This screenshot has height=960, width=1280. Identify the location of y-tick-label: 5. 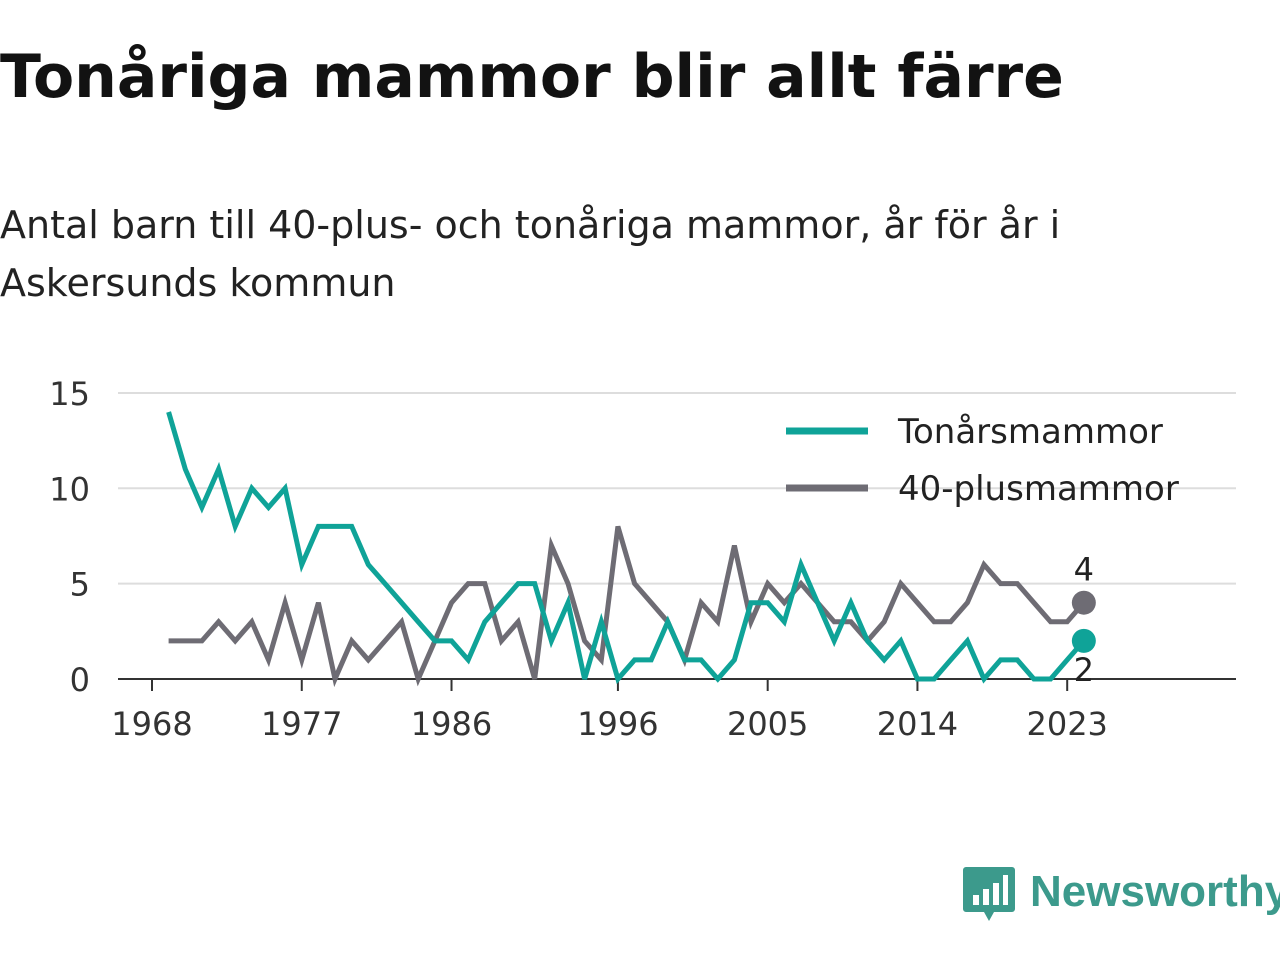
(80, 585).